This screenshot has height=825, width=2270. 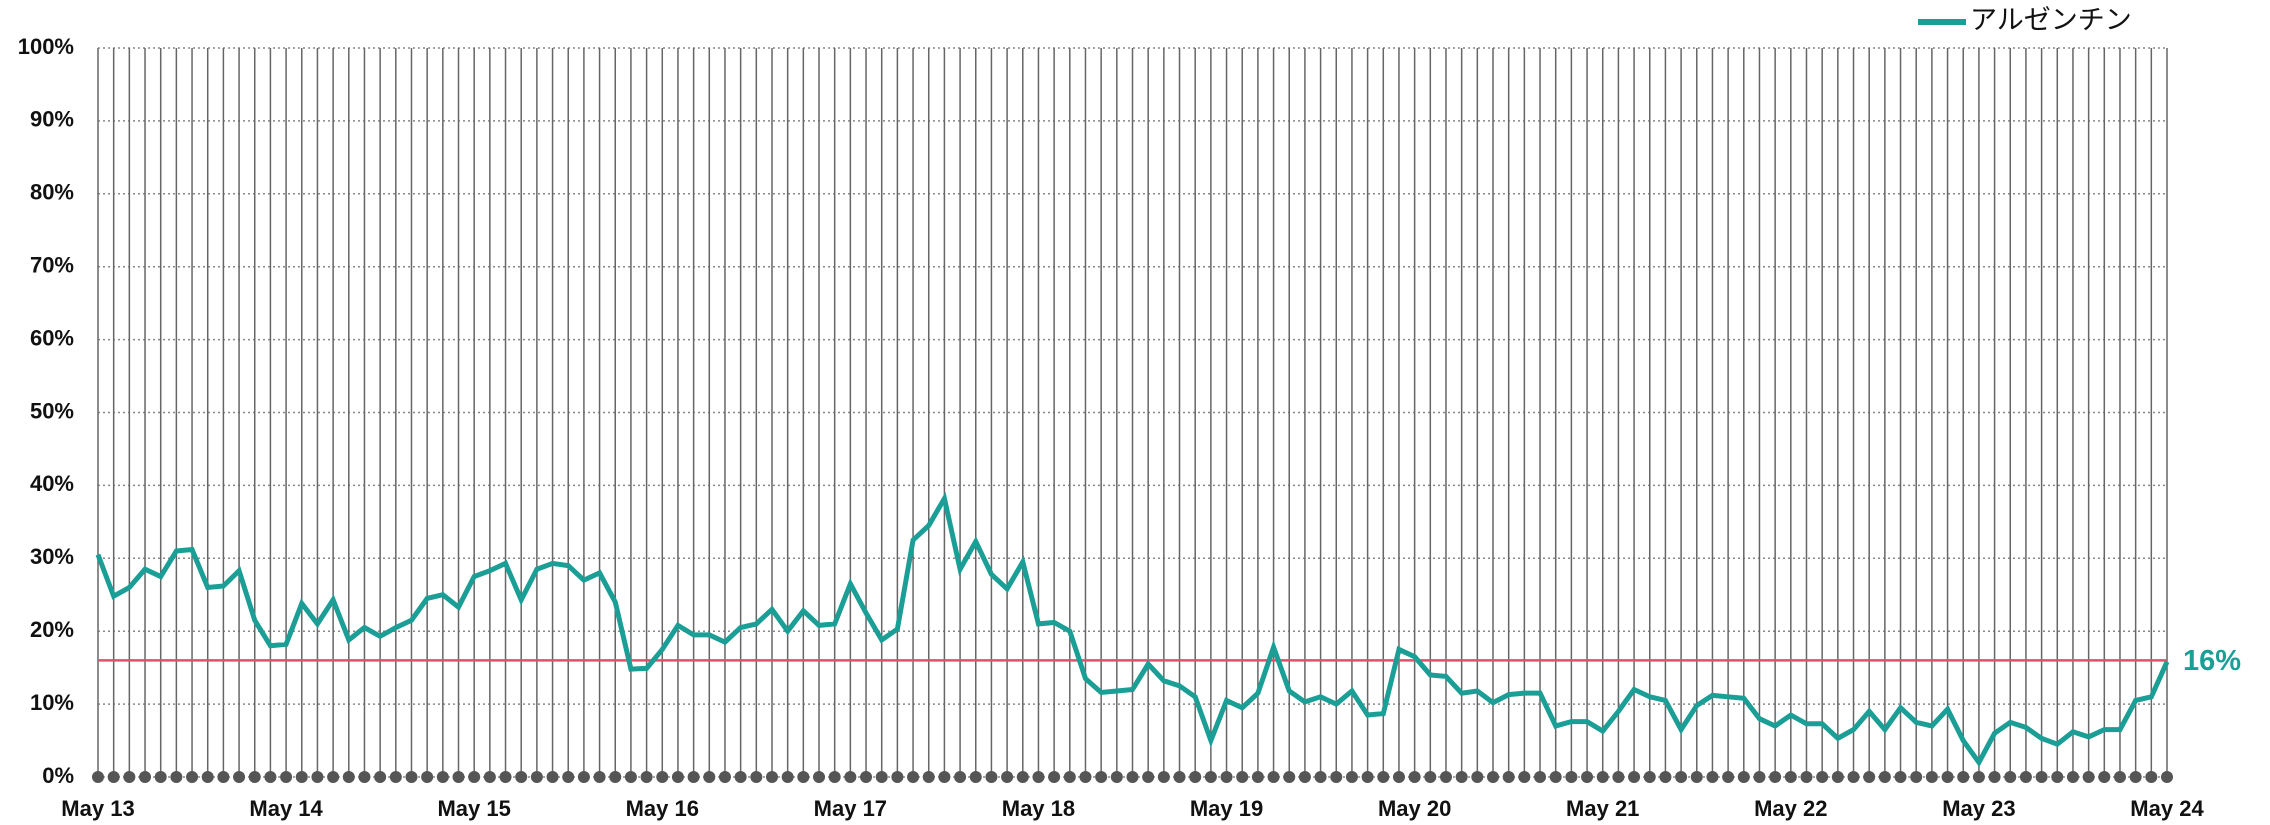 What do you see at coordinates (52, 410) in the screenshot?
I see `y-tick-label: 50%` at bounding box center [52, 410].